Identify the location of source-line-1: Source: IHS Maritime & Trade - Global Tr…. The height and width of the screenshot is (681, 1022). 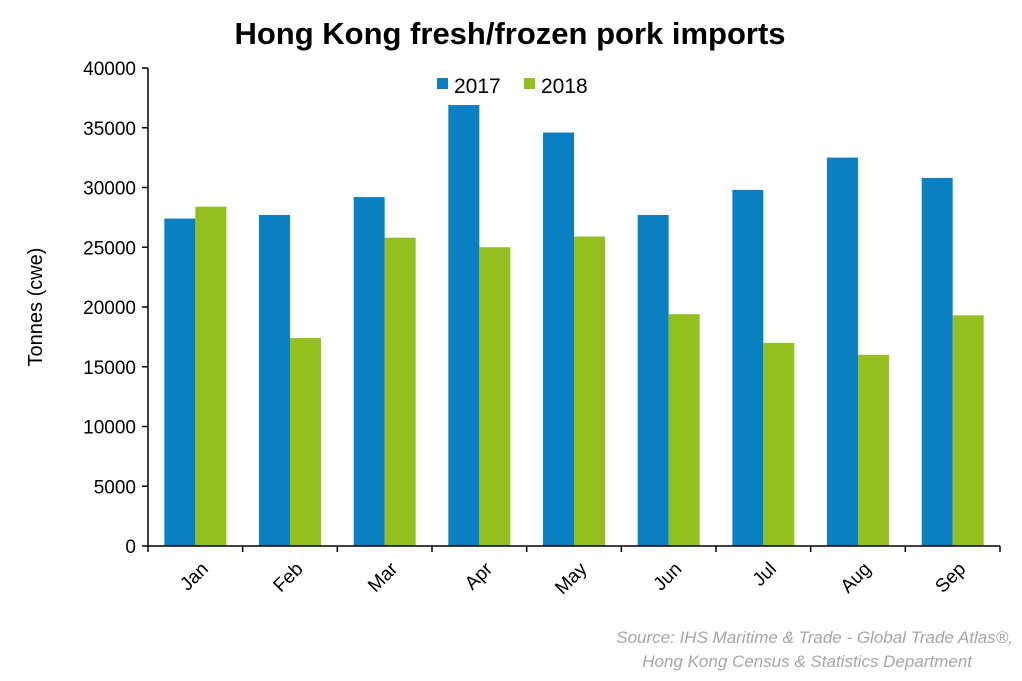
(814, 637).